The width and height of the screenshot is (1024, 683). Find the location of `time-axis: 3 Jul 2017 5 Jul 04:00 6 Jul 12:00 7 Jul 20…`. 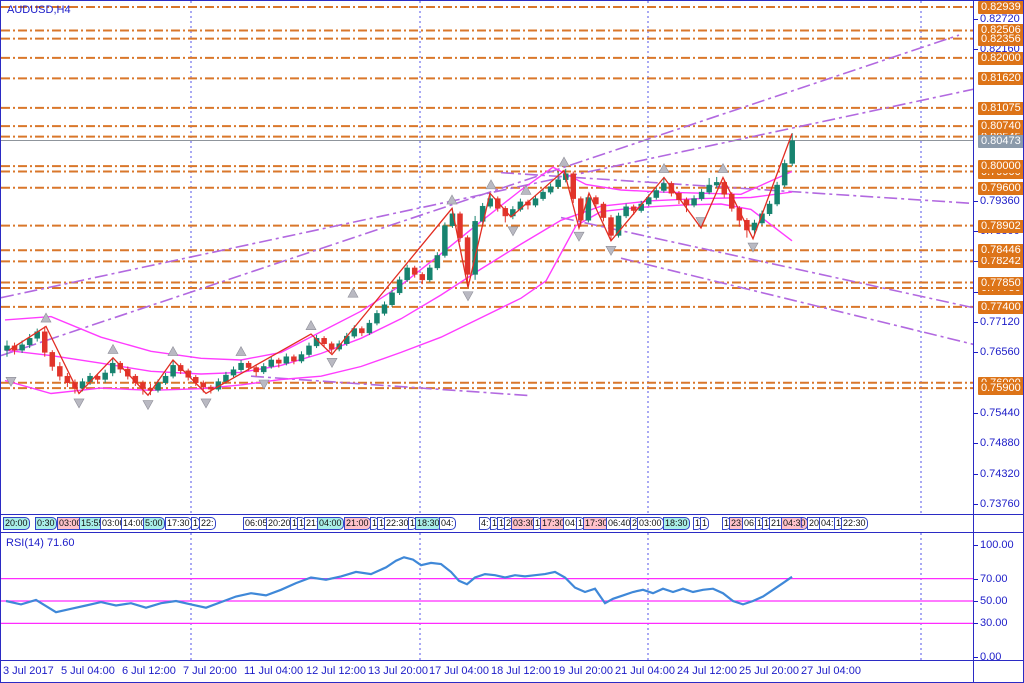

time-axis: 3 Jul 2017 5 Jul 04:00 6 Jul 12:00 7 Jul 20… is located at coordinates (487, 671).